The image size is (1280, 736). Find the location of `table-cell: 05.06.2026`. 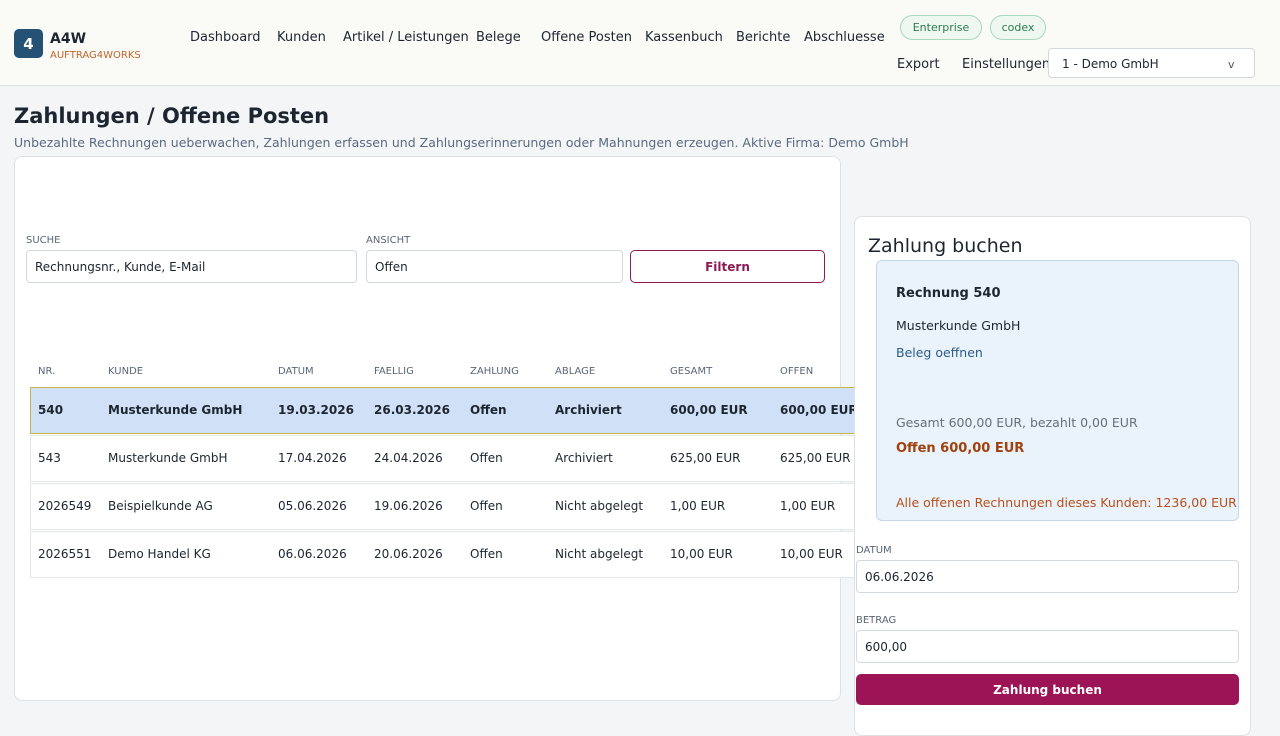

table-cell: 05.06.2026 is located at coordinates (312, 506).